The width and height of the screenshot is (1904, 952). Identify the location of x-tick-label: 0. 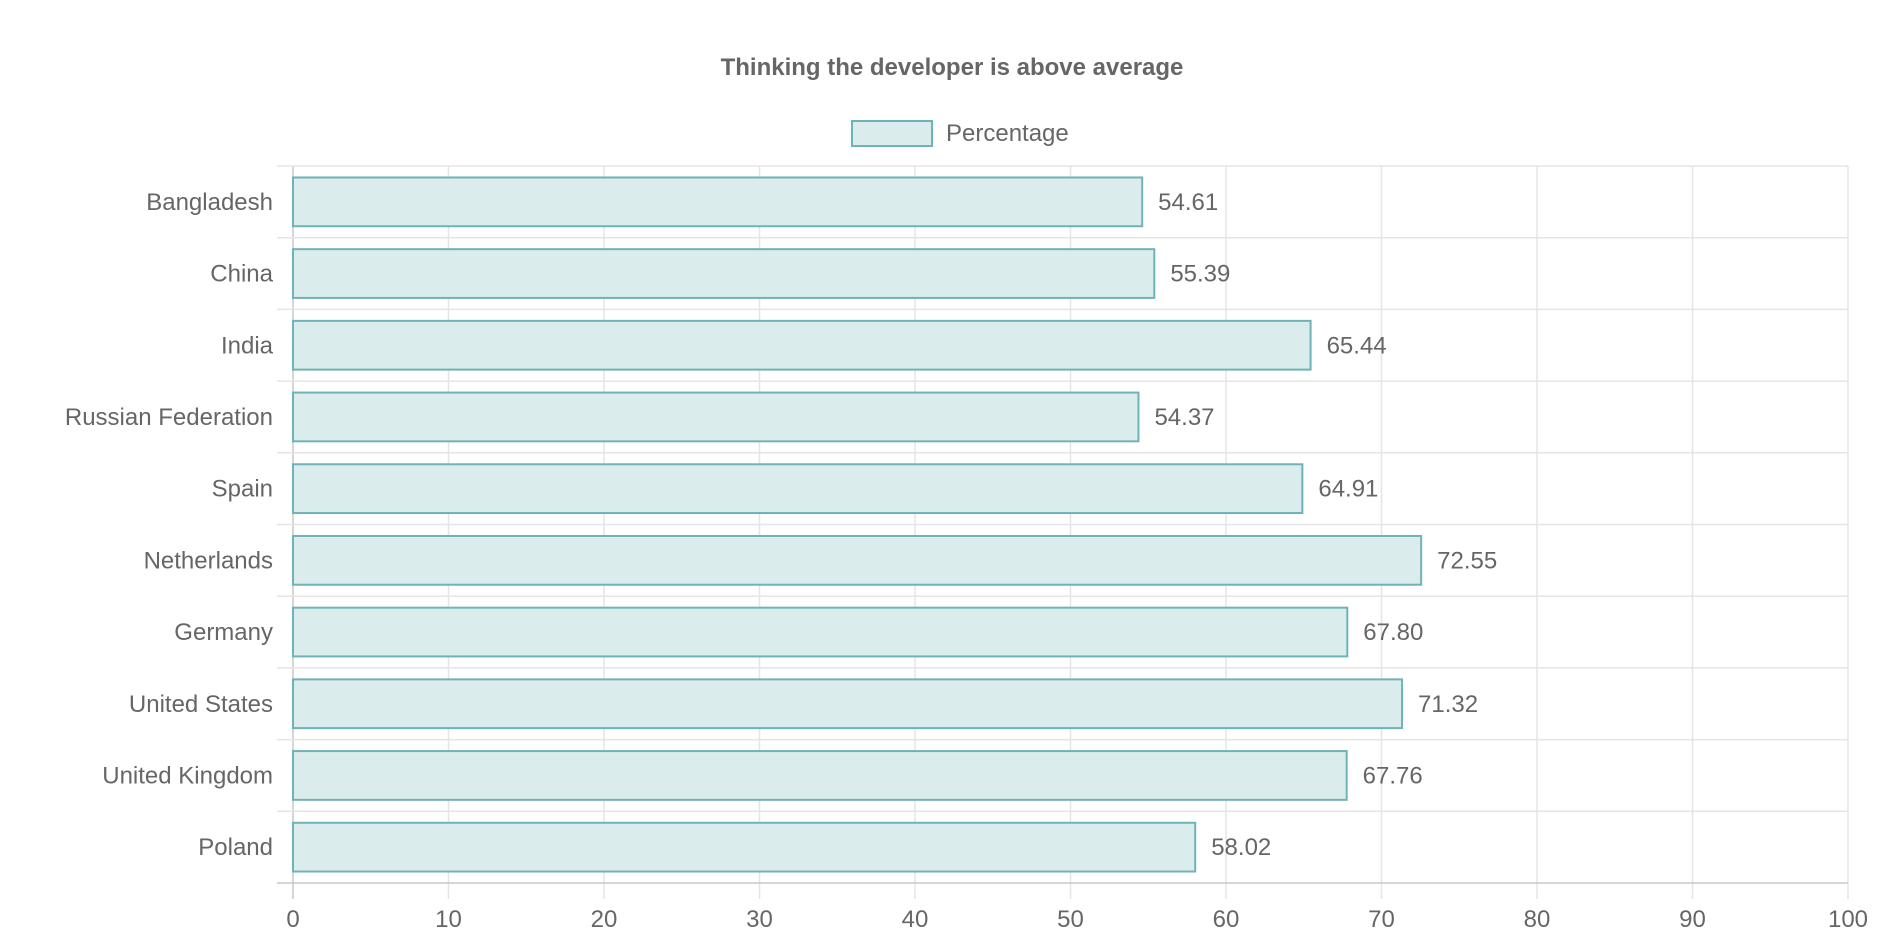
(292, 919).